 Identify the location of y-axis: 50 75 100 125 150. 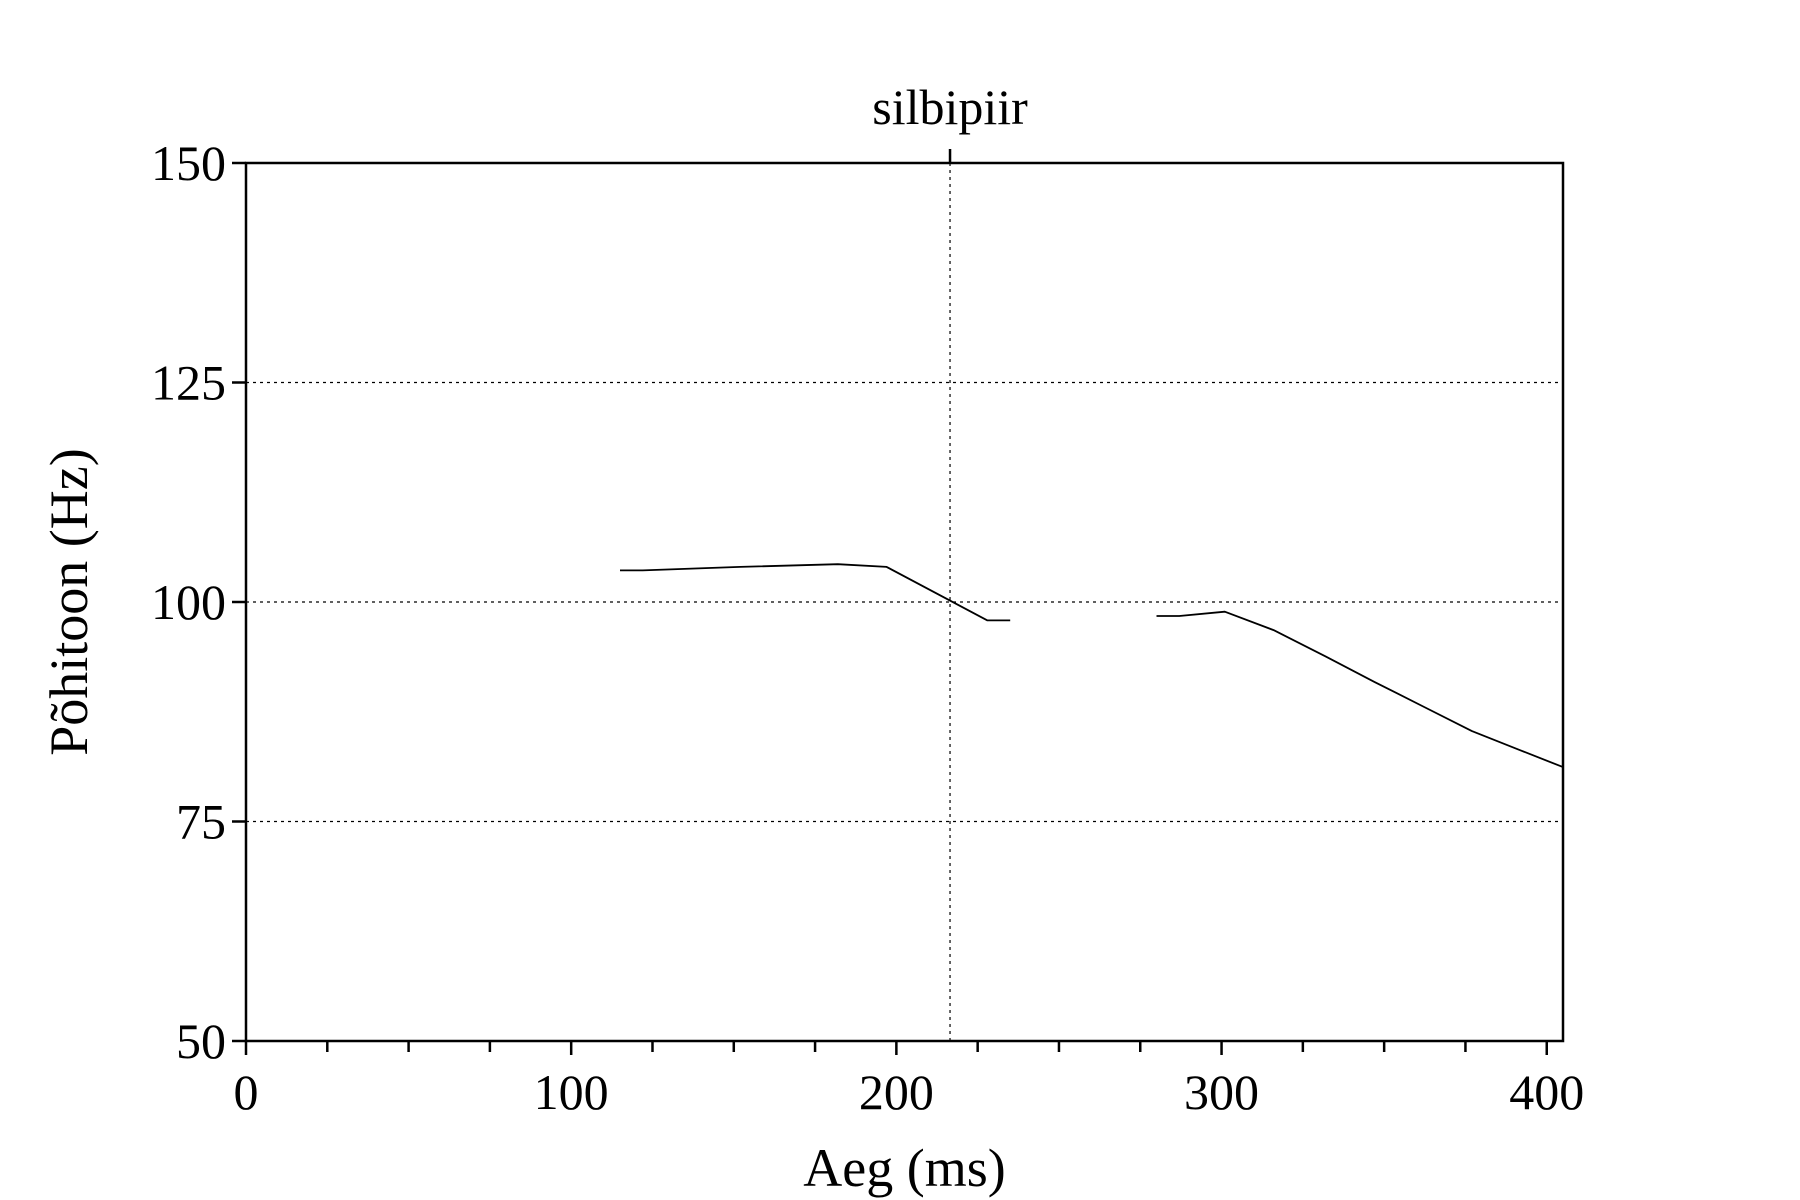
(198, 602).